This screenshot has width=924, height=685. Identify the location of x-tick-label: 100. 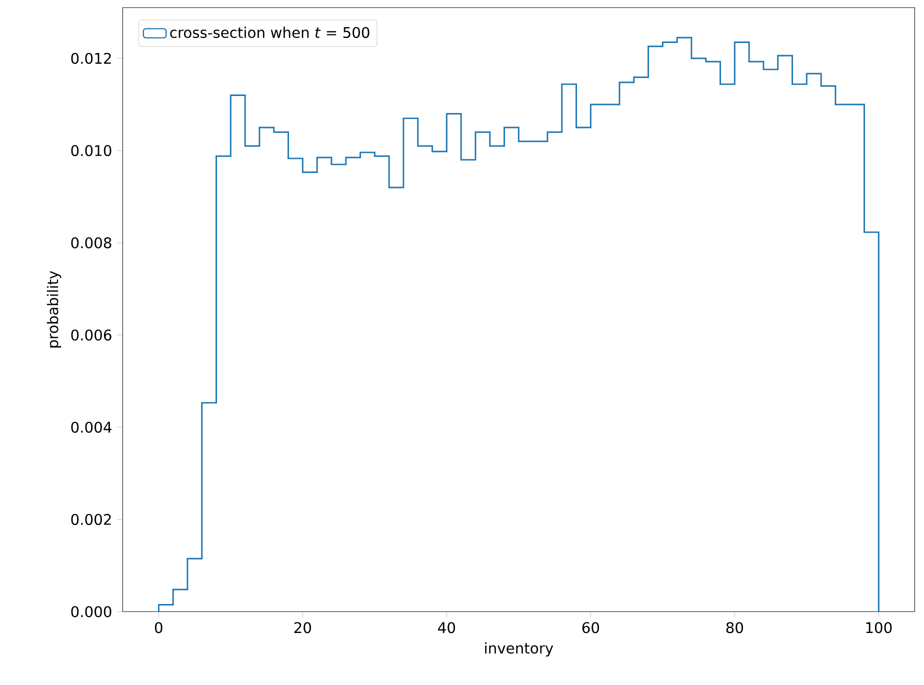
(879, 628).